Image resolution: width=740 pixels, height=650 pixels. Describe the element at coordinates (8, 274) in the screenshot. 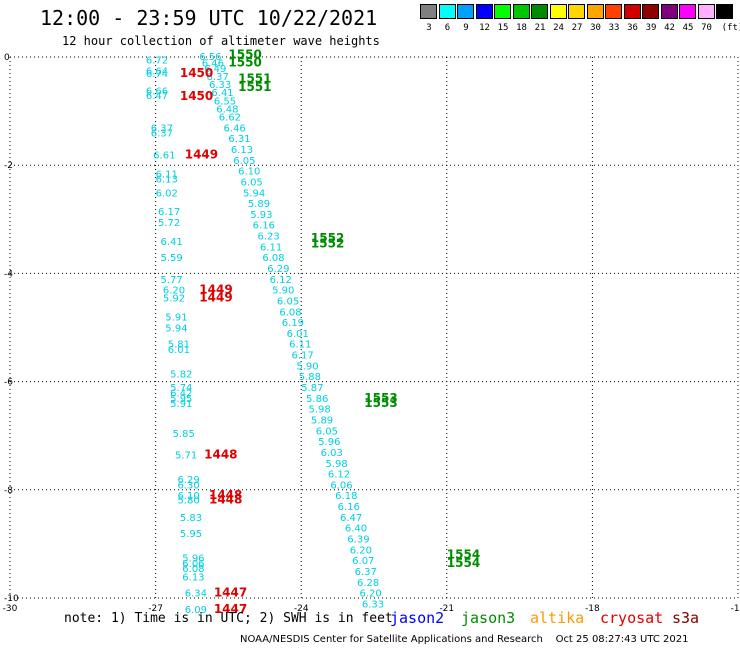

I see `lat-tick-label: -4` at that location.